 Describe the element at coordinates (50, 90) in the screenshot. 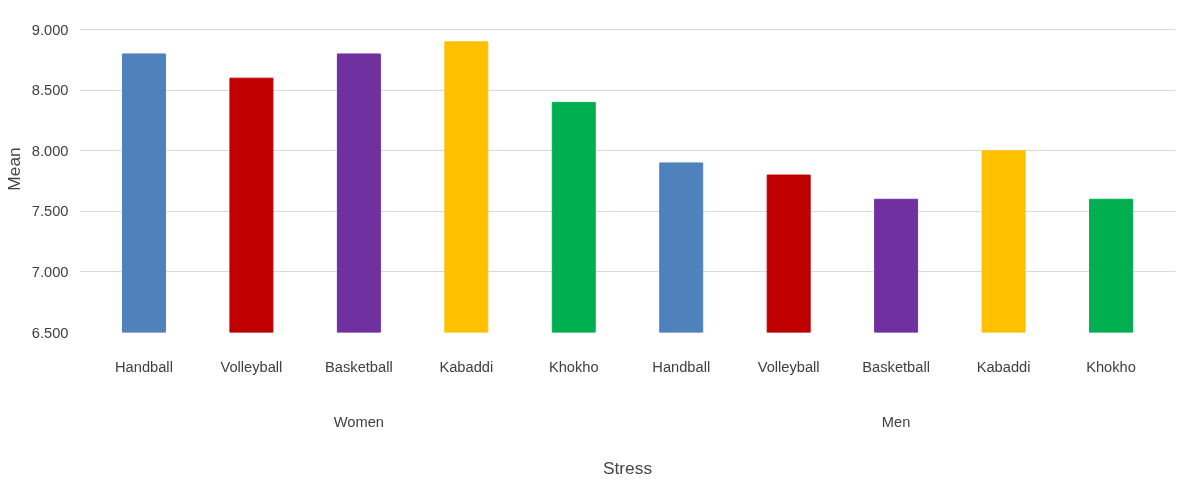

I see `y-tick-label: 8.500` at that location.